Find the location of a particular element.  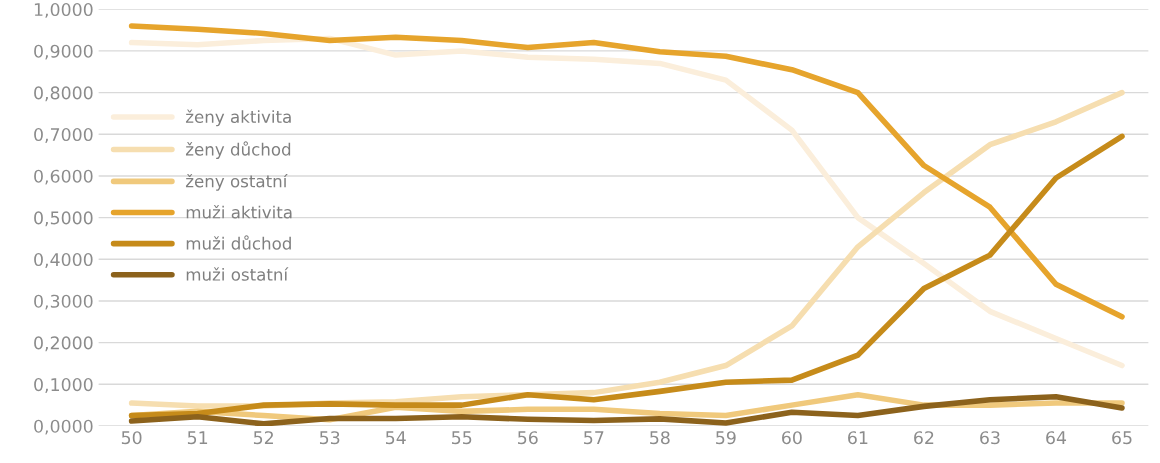

y-tick-label: 0,1000 is located at coordinates (63, 385).